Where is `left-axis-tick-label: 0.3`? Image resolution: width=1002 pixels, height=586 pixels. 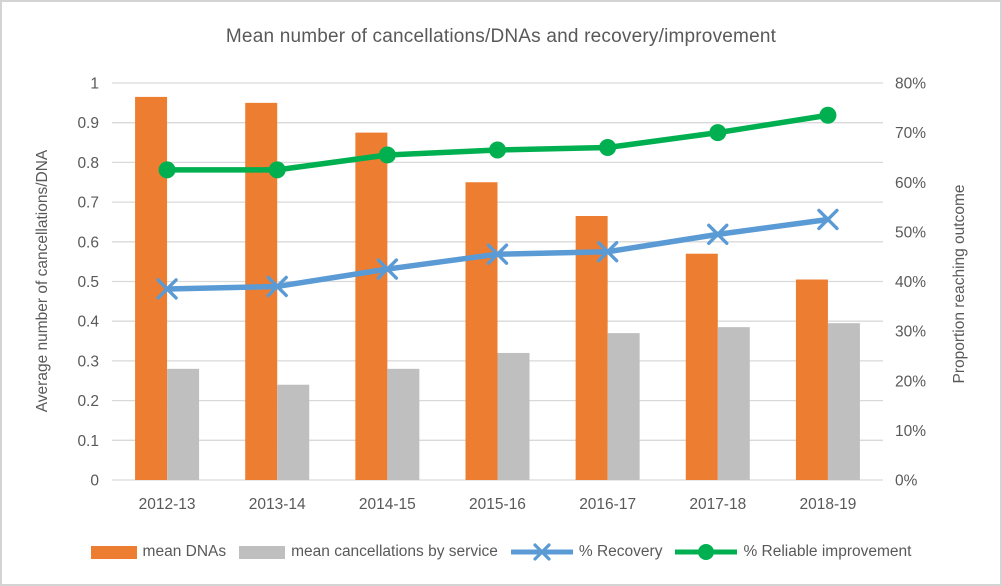 left-axis-tick-label: 0.3 is located at coordinates (88, 361).